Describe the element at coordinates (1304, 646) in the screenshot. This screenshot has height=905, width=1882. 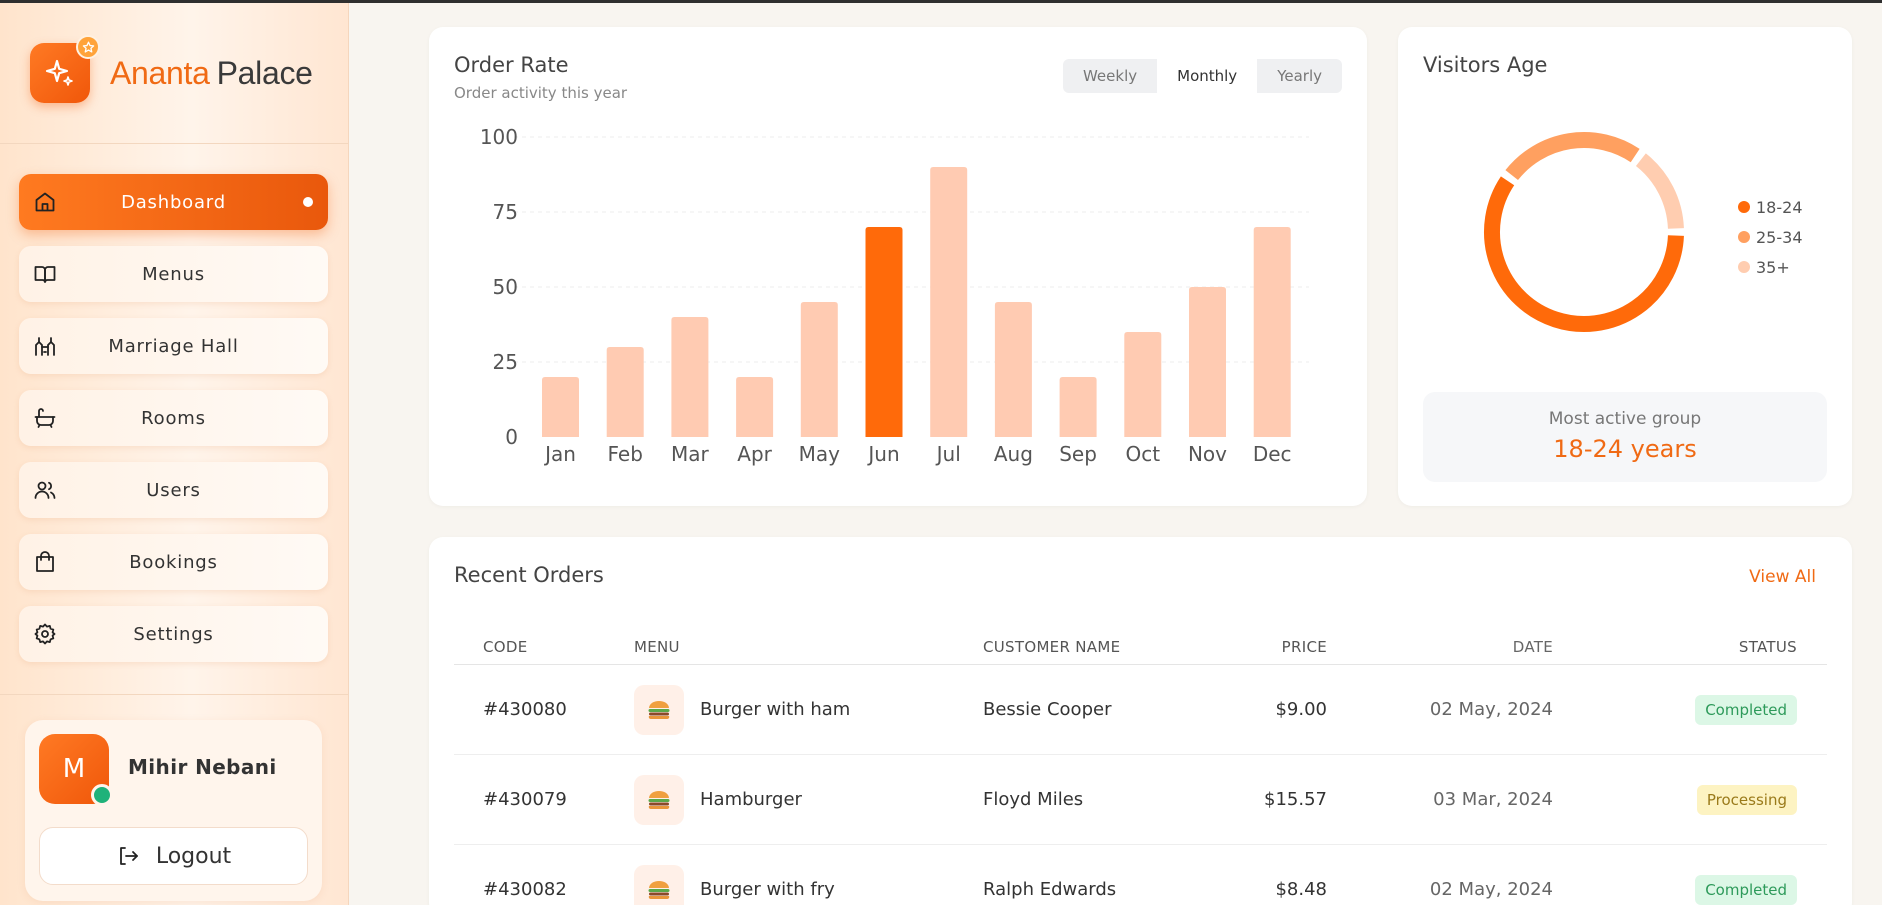
I see `column-header-price: PRICE` at that location.